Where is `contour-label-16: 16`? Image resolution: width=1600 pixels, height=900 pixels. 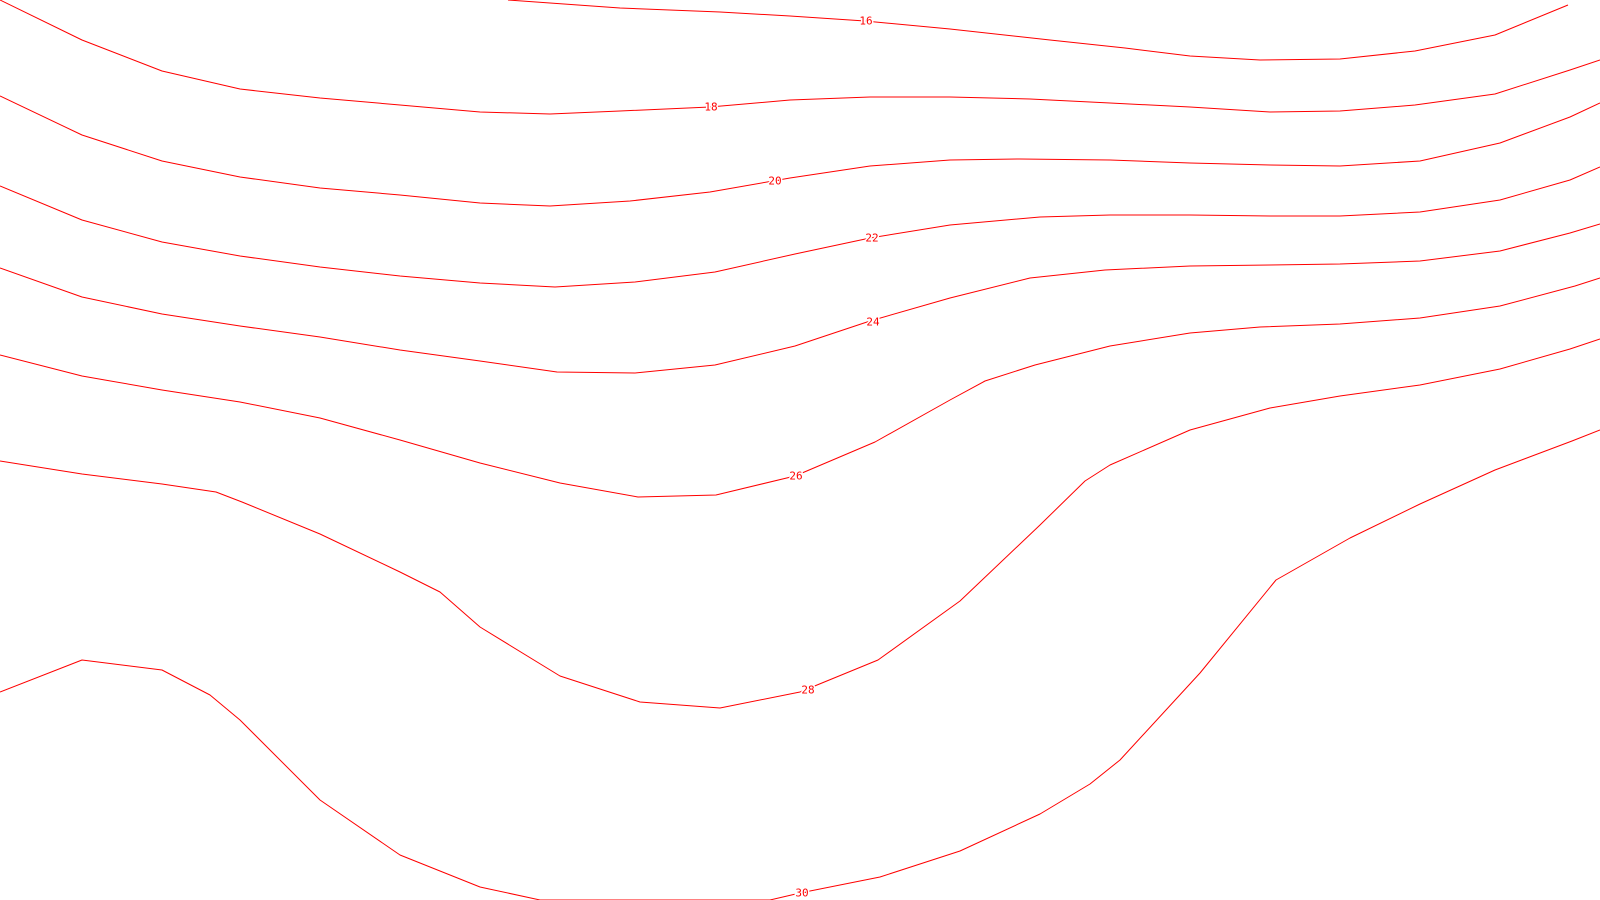
contour-label-16: 16 is located at coordinates (865, 21).